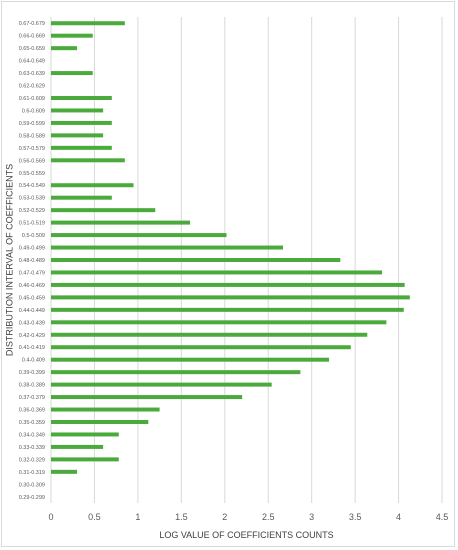 The height and width of the screenshot is (550, 458). Describe the element at coordinates (32, 298) in the screenshot. I see `y-tick-label: 0.45-0.459` at that location.